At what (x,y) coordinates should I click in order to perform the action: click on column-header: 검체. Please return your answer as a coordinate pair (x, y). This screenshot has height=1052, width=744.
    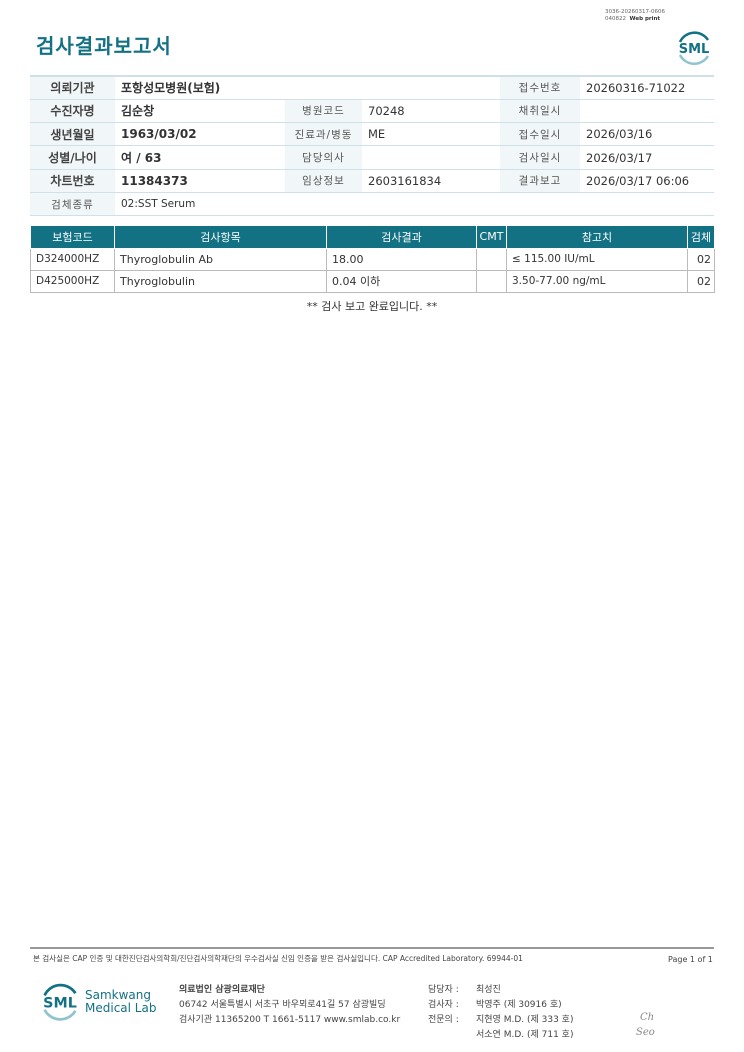
    Looking at the image, I should click on (701, 237).